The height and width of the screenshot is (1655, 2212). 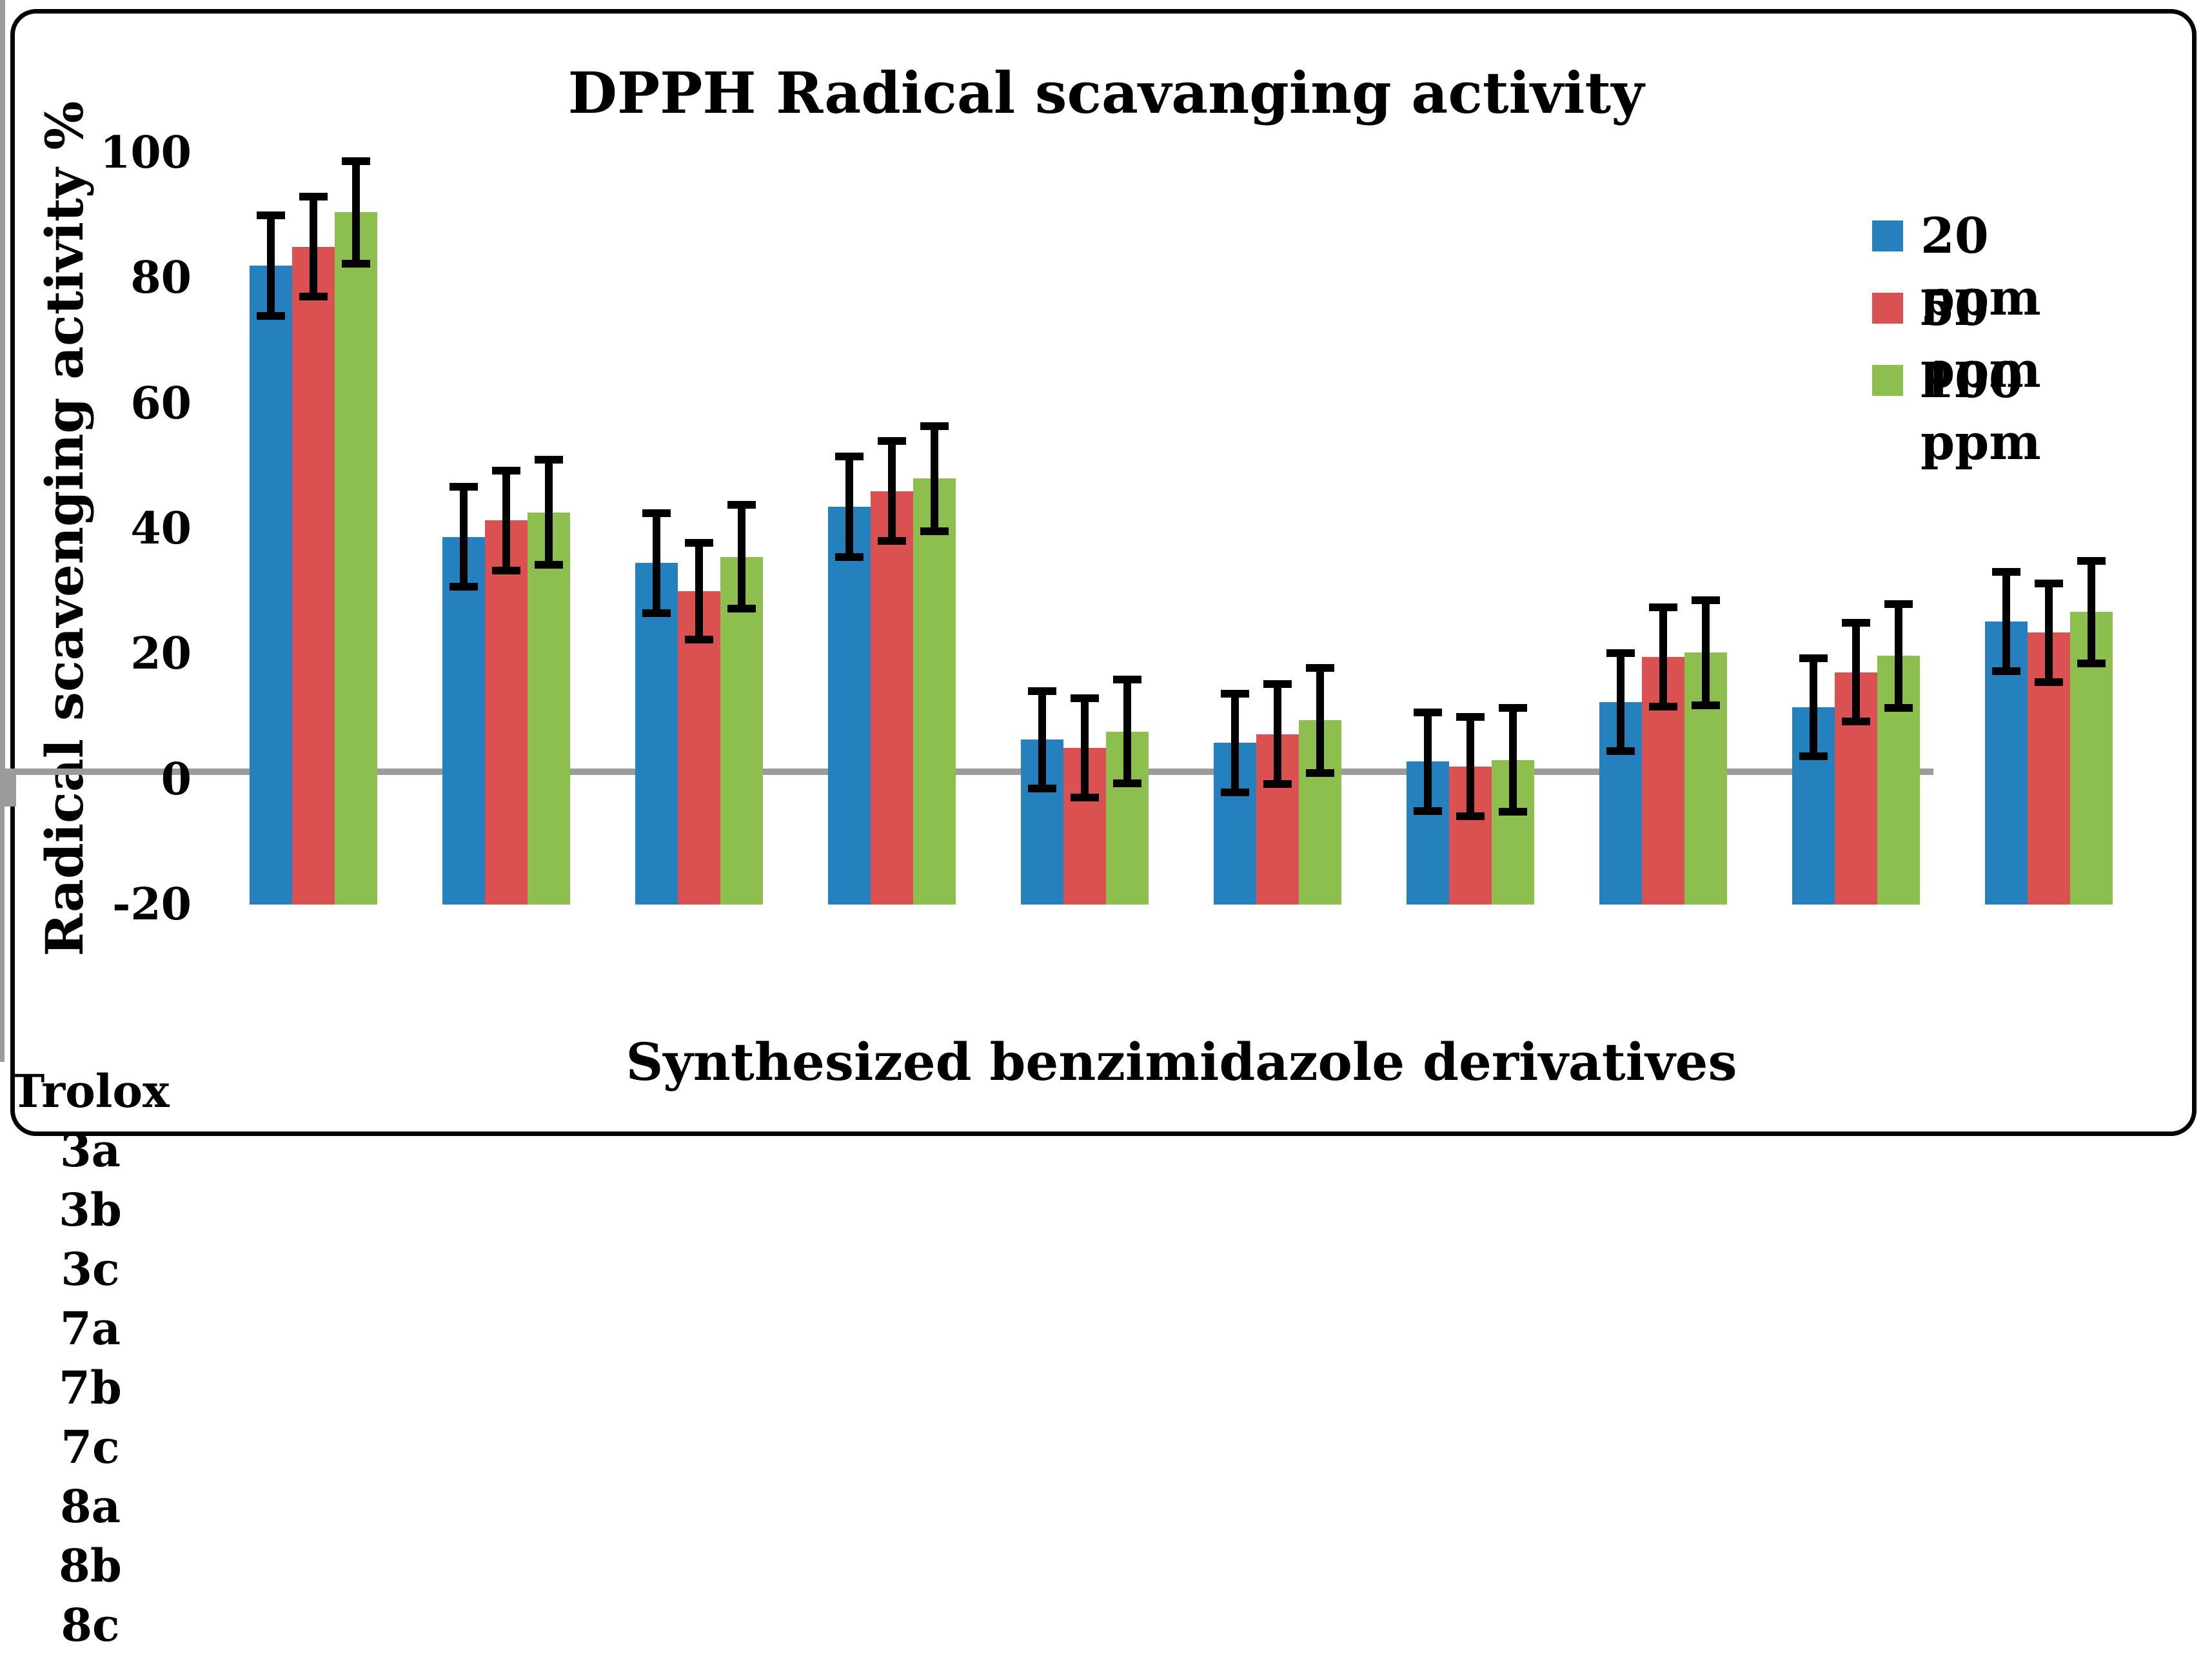 What do you see at coordinates (271, 315) in the screenshot?
I see `error-bar-trolox-20ppm-cap-bottom` at bounding box center [271, 315].